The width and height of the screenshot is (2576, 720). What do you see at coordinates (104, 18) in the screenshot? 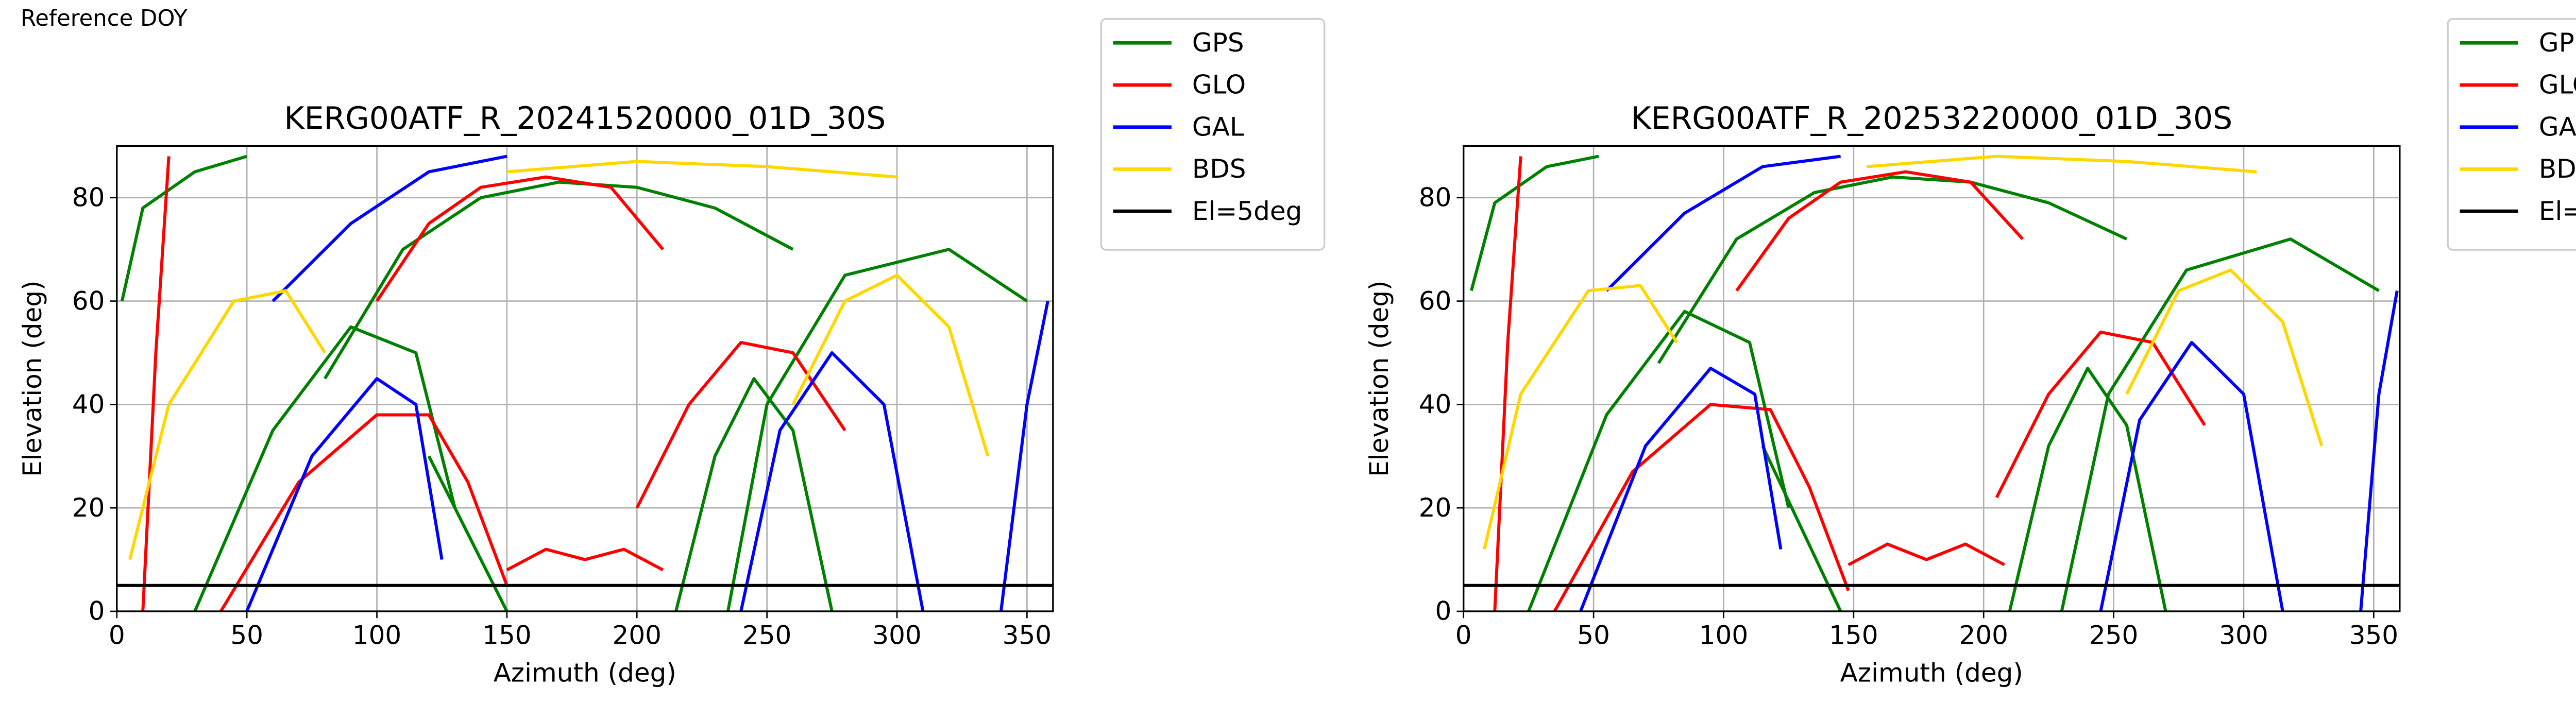
I see `header: Reference DOY` at bounding box center [104, 18].